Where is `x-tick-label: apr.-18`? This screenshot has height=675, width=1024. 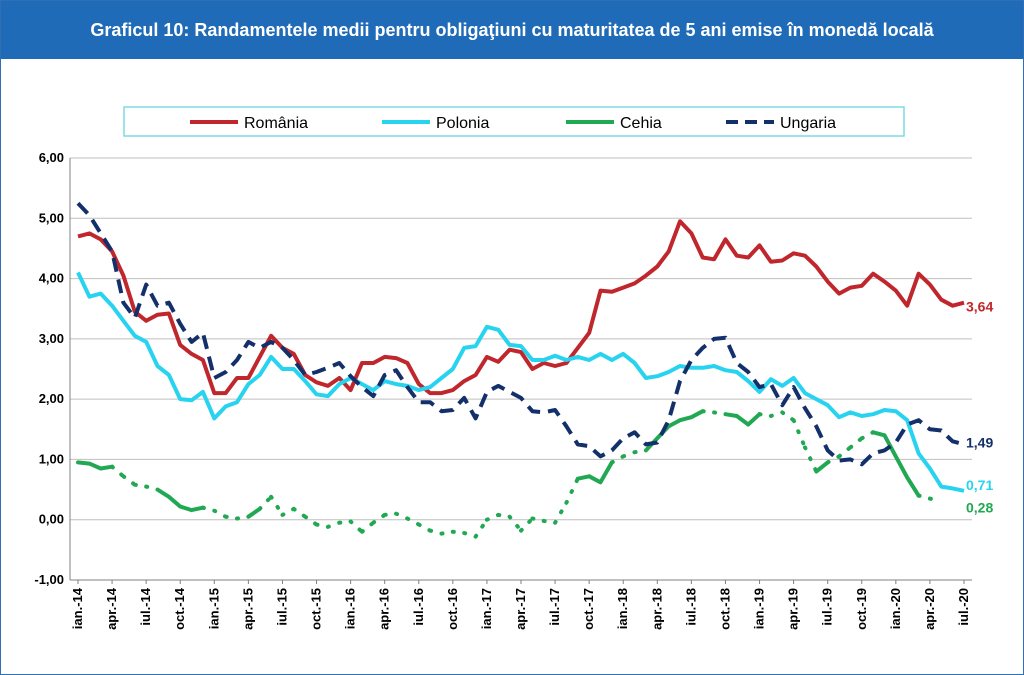 x-tick-label: apr.-18 is located at coordinates (656, 609).